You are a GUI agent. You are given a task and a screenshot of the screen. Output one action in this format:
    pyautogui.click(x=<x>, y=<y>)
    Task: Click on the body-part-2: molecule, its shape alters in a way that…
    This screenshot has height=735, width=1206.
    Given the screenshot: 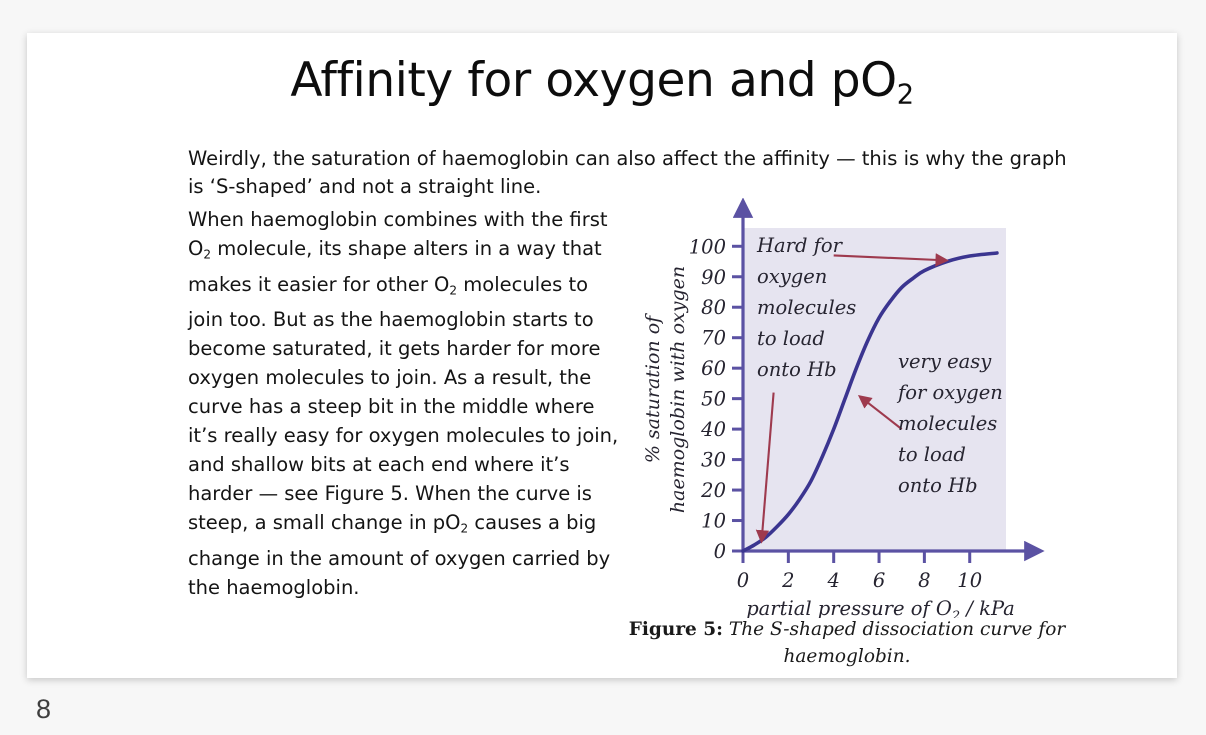 What is the action you would take?
    pyautogui.click(x=395, y=266)
    